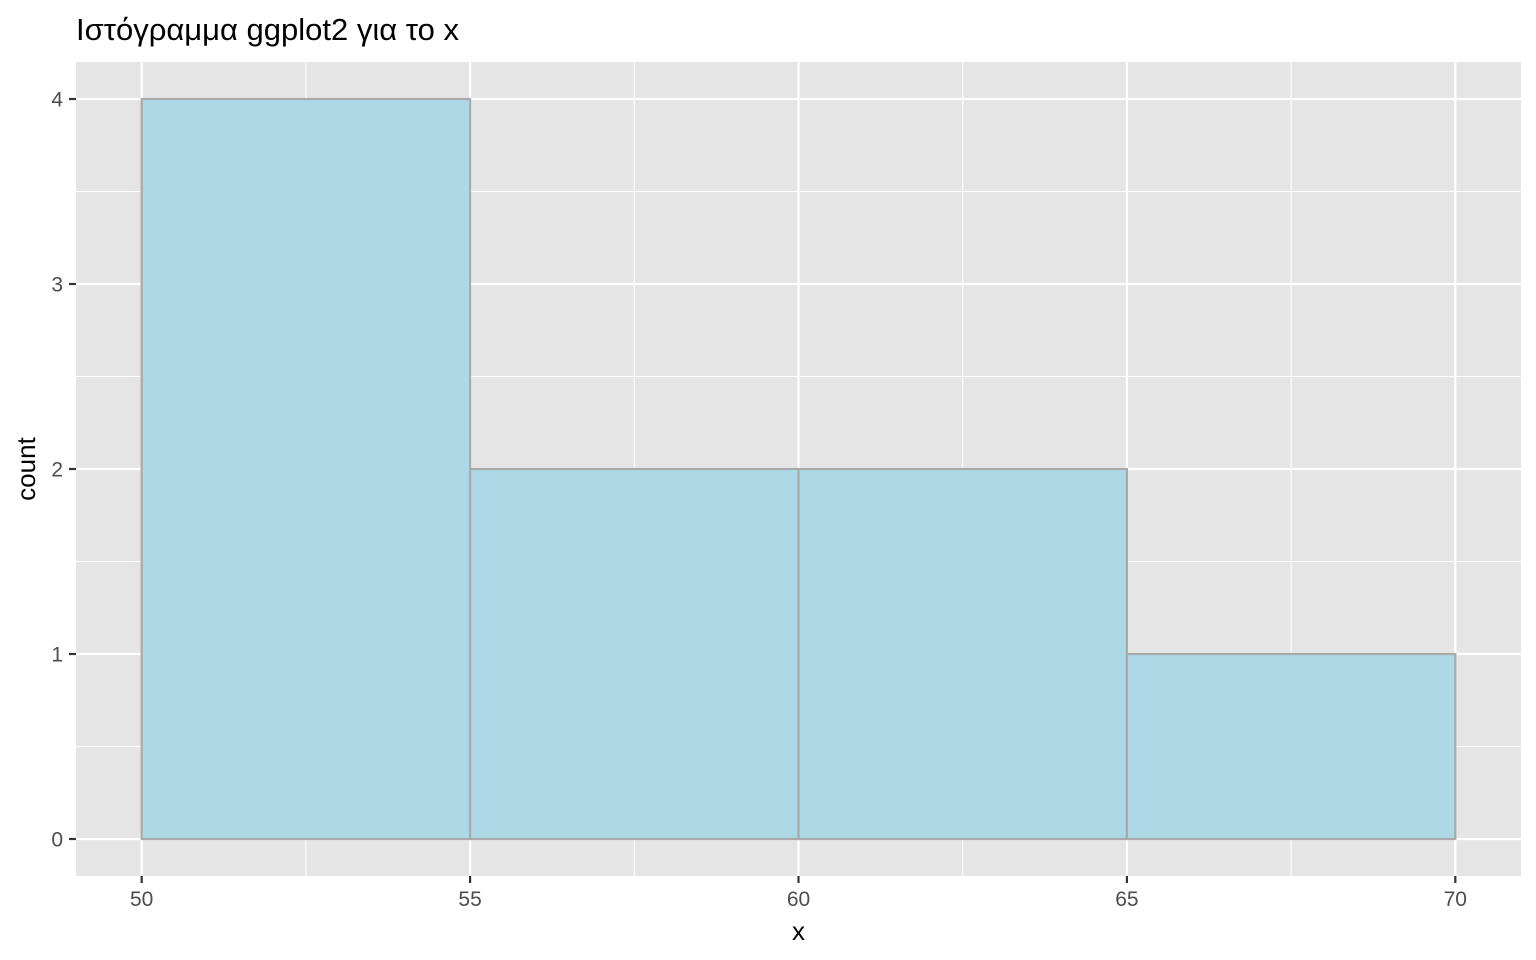 The height and width of the screenshot is (960, 1536). Describe the element at coordinates (798, 931) in the screenshot. I see `x-axis-title: x` at that location.